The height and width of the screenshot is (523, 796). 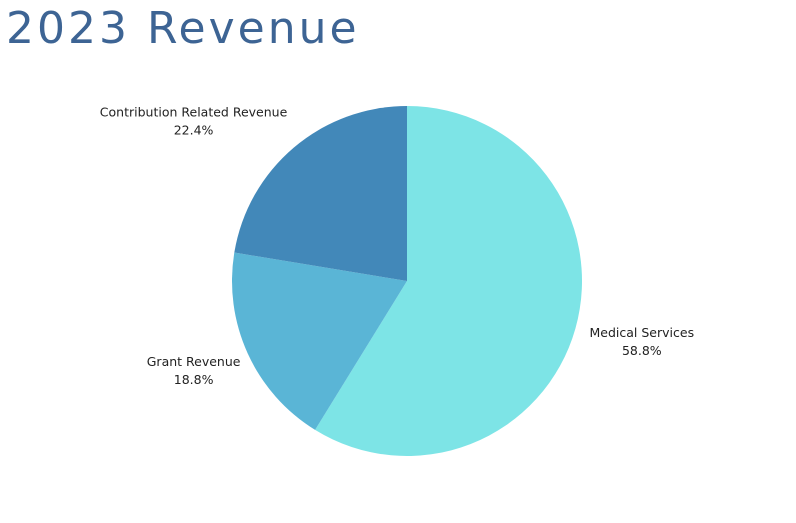 What do you see at coordinates (320, 193) in the screenshot?
I see `pie-slice-contribution-related-revenue` at bounding box center [320, 193].